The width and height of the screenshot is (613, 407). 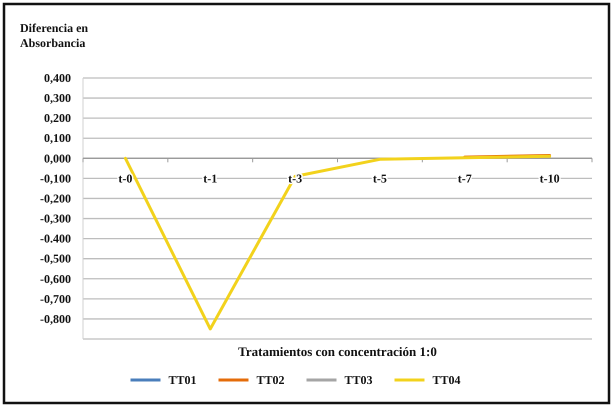 What do you see at coordinates (55, 178) in the screenshot?
I see `y-tick-label: -0,100` at bounding box center [55, 178].